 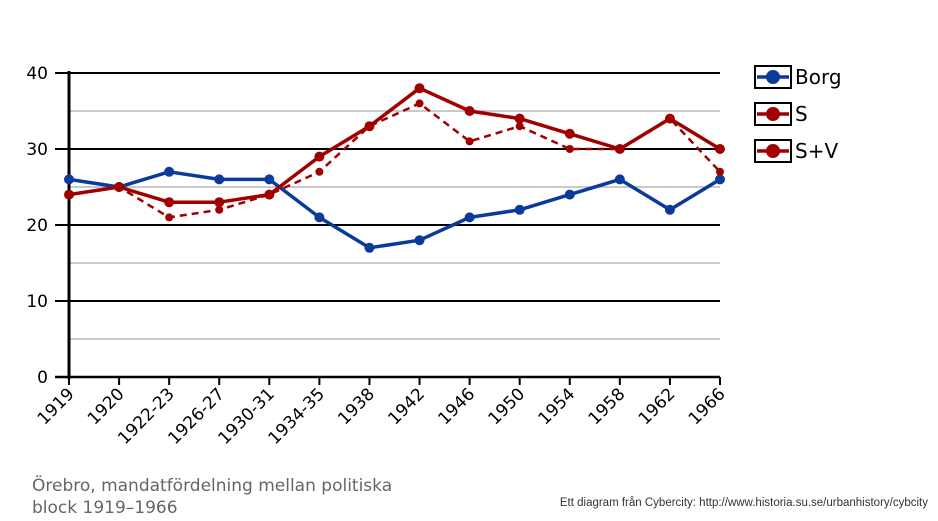 I want to click on x-tick-label: 1958, so click(x=607, y=406).